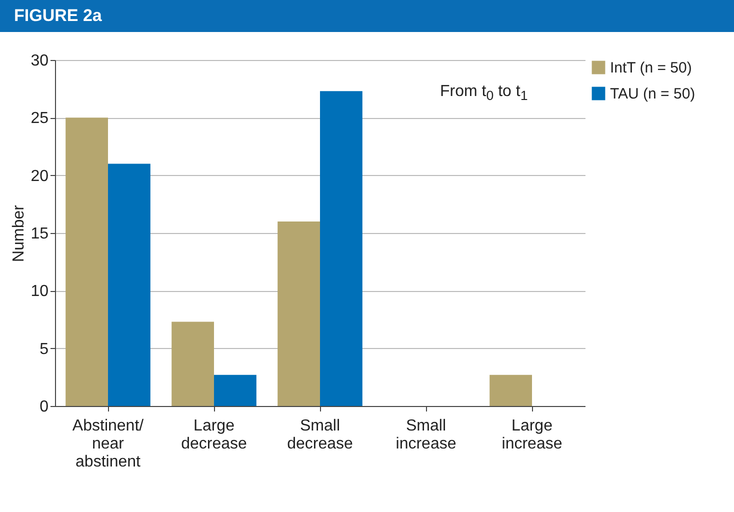 This screenshot has width=734, height=512. Describe the element at coordinates (426, 435) in the screenshot. I see `x-tick-label: Small increase` at that location.